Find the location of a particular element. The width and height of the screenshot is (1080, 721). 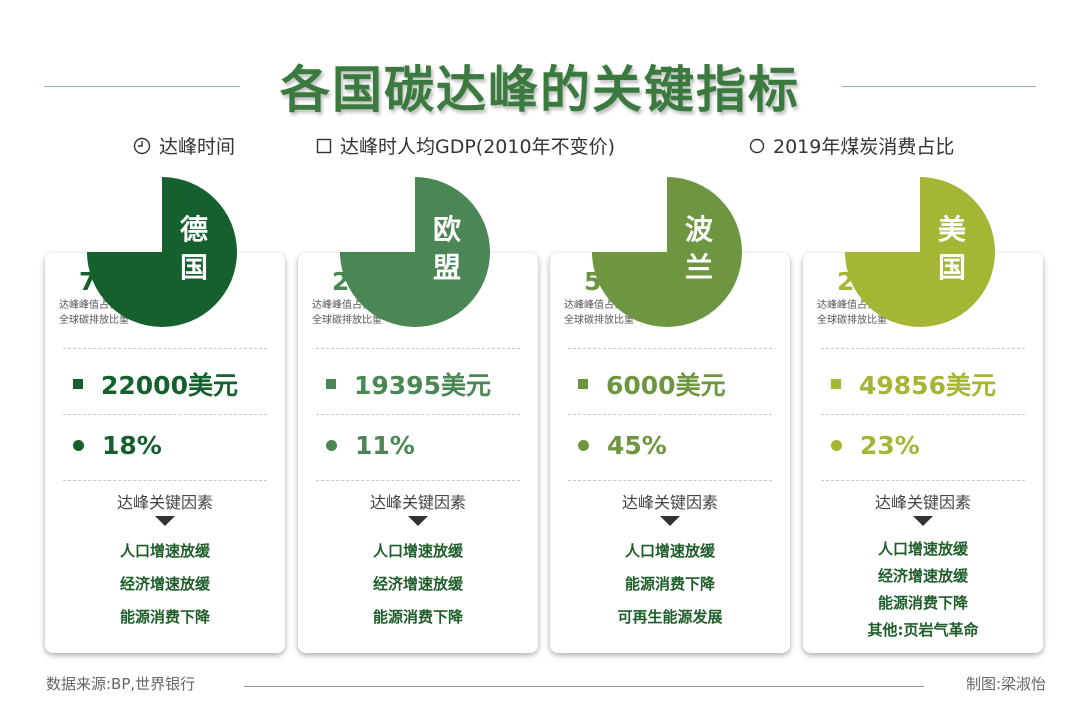

country-name-char2: 兰 is located at coordinates (698, 267).